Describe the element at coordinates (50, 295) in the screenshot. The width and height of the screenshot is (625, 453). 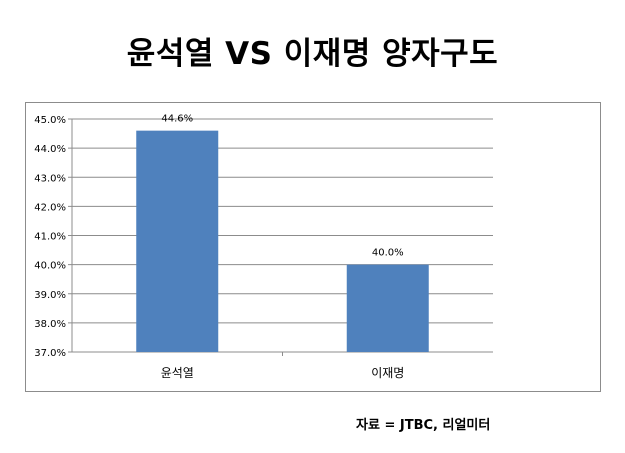
I see `y-tick-label: 39.0%` at that location.